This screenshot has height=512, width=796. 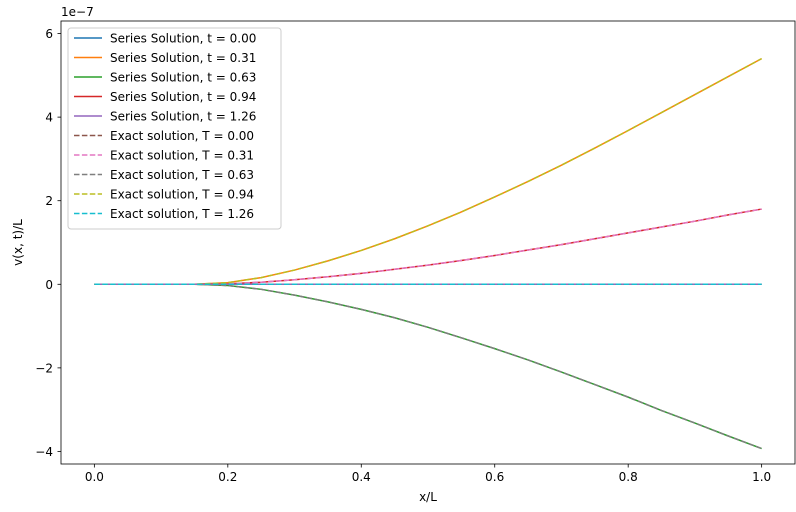 I want to click on y-tick-label-5: 4, so click(x=49, y=118).